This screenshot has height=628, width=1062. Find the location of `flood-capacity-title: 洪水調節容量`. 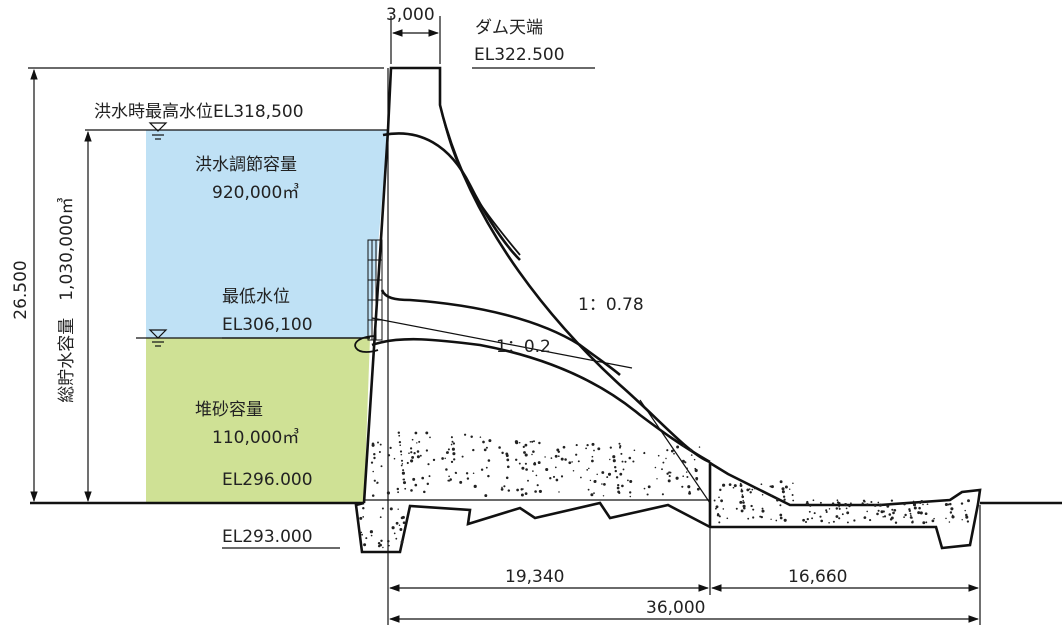

flood-capacity-title: 洪水調節容量 is located at coordinates (246, 165).